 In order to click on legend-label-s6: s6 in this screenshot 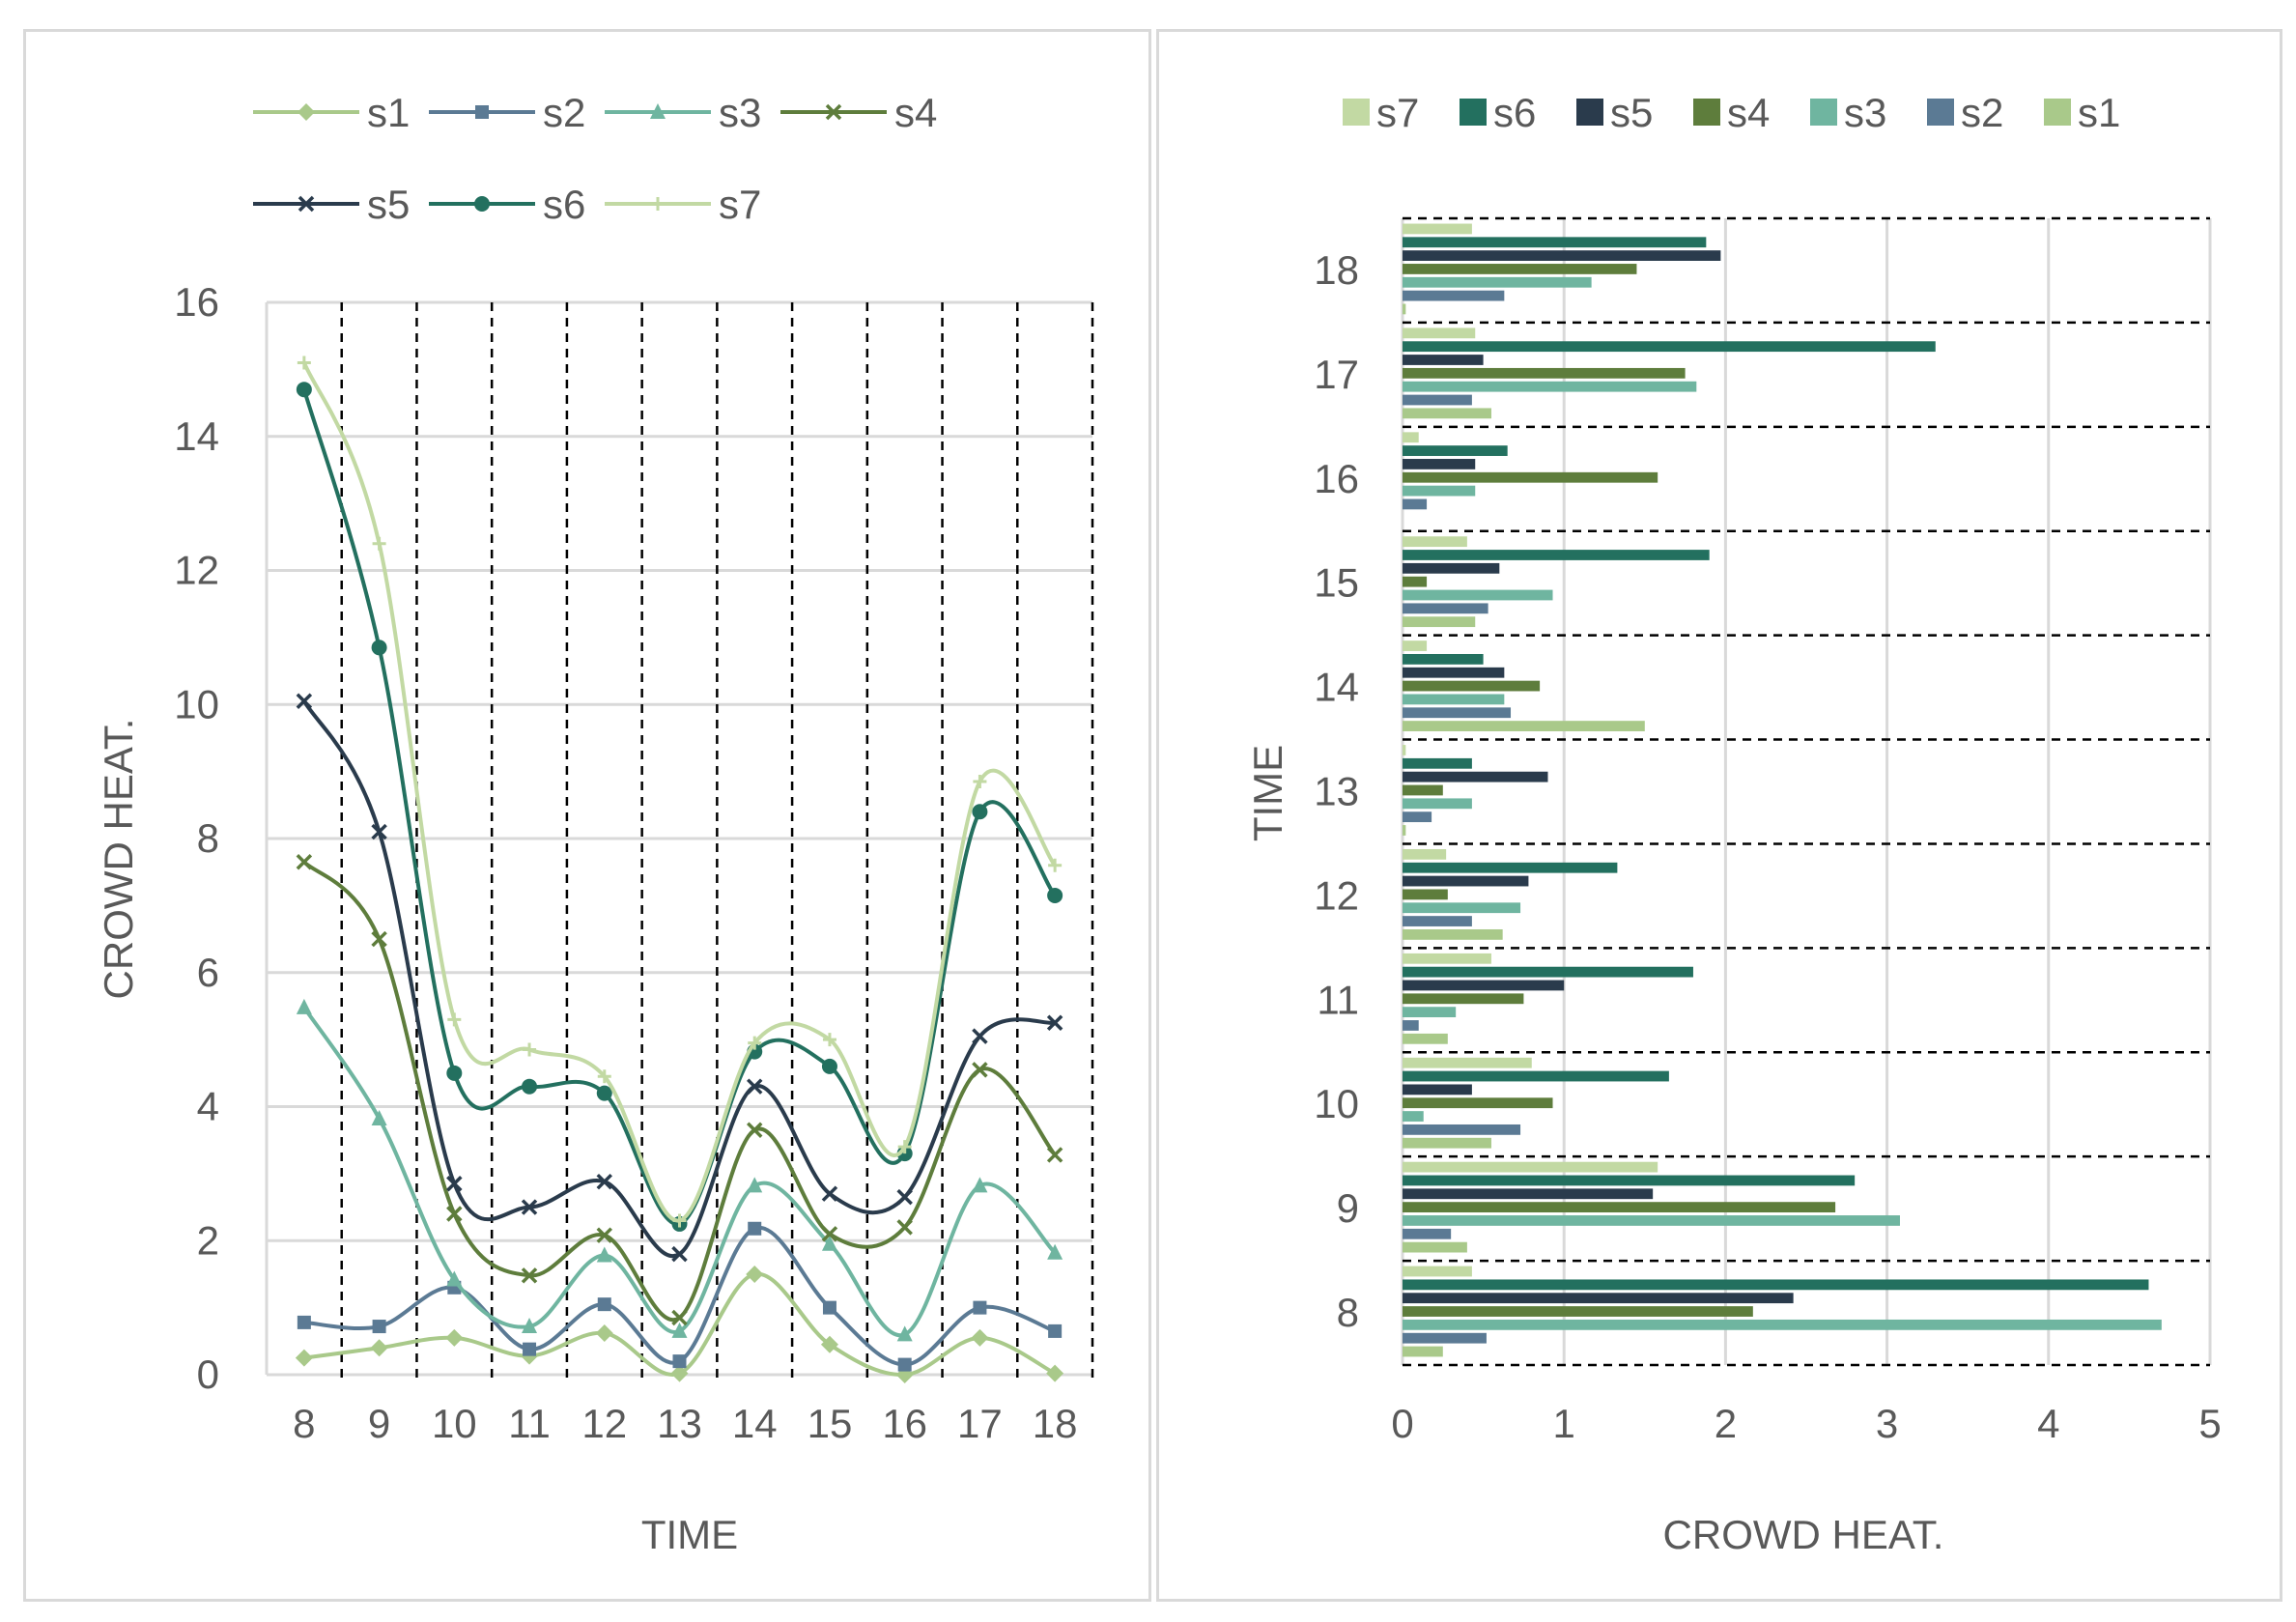, I will do `click(1514, 112)`.